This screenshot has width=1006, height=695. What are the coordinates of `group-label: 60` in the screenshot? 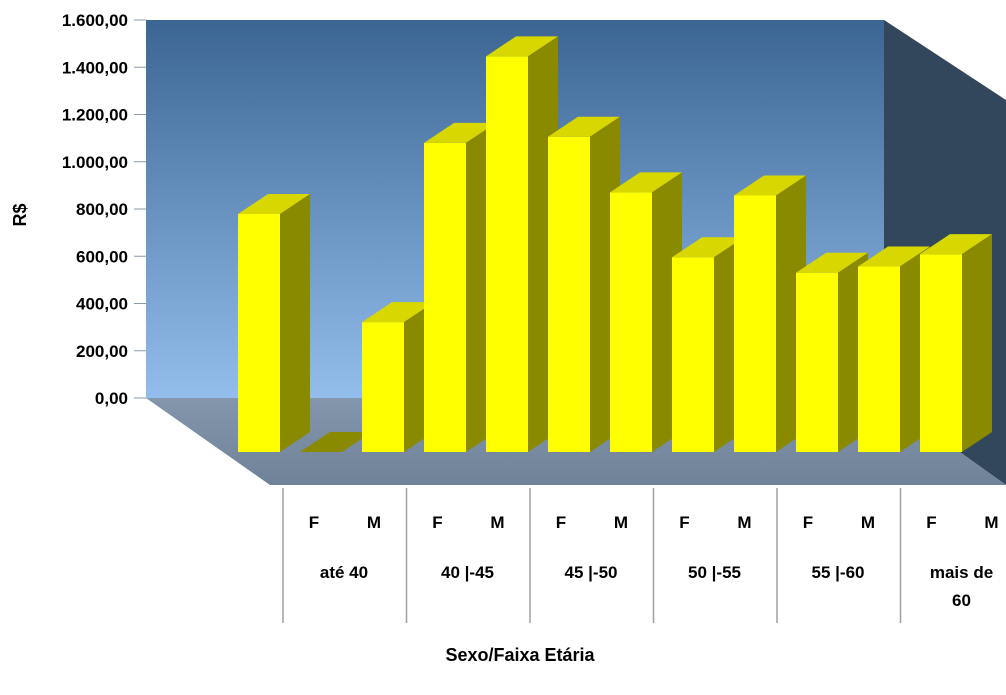 It's located at (961, 600).